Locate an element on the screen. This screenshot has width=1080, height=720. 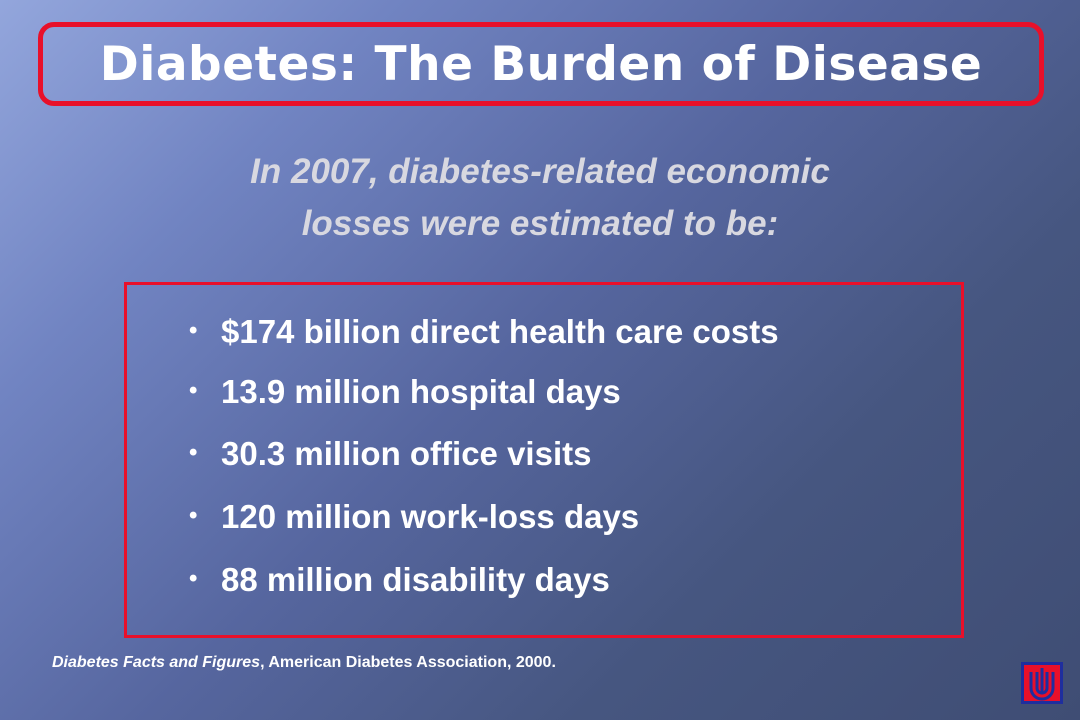
list-item-text: $174 billion direct health care costs is located at coordinates (500, 331).